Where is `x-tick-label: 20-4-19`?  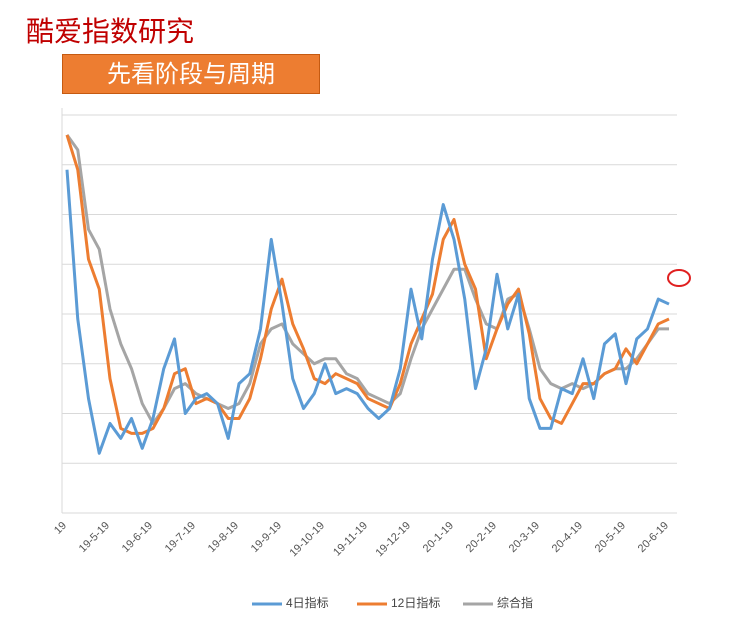
x-tick-label: 20-4-19 is located at coordinates (567, 537).